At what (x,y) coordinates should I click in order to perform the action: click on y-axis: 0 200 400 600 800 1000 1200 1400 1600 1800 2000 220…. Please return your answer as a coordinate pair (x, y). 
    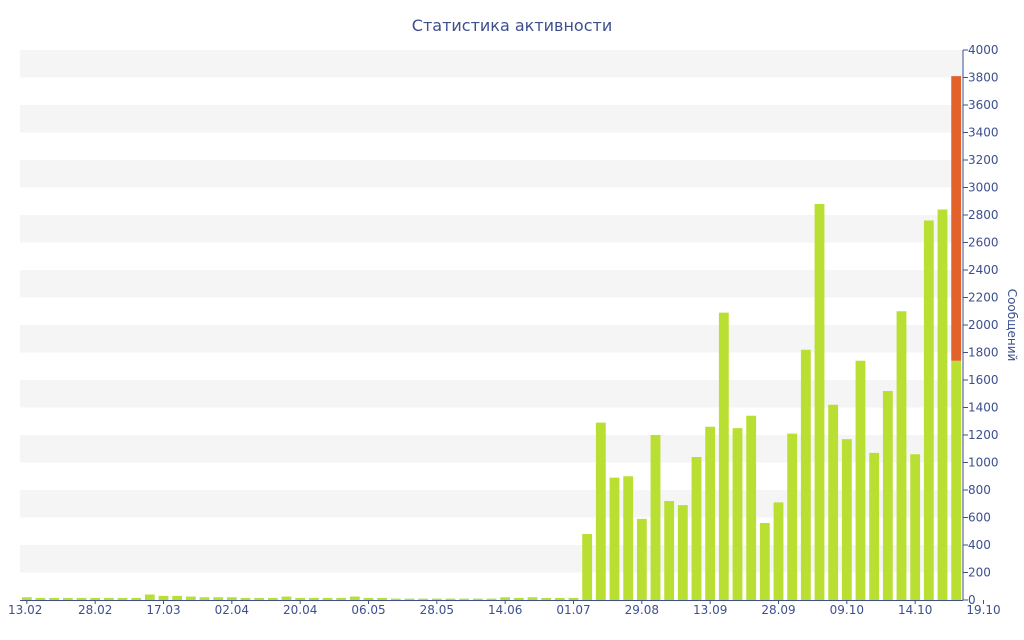
    Looking at the image, I should click on (980, 325).